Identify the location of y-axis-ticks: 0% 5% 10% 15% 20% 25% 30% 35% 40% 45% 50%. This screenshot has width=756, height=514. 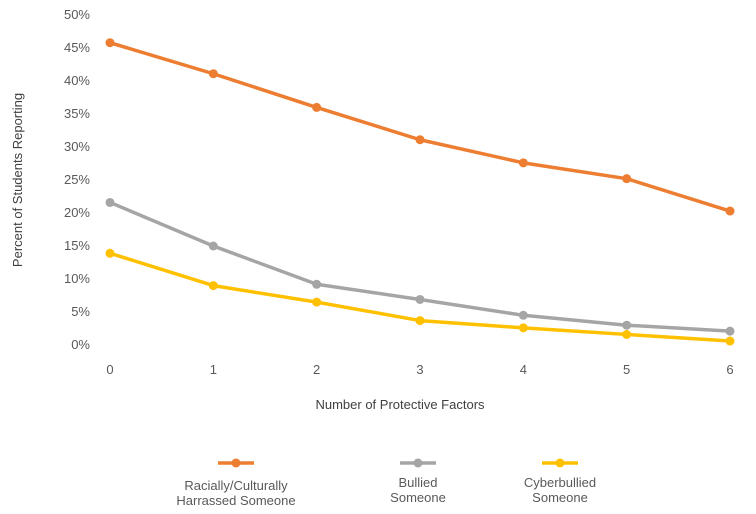
(77, 179).